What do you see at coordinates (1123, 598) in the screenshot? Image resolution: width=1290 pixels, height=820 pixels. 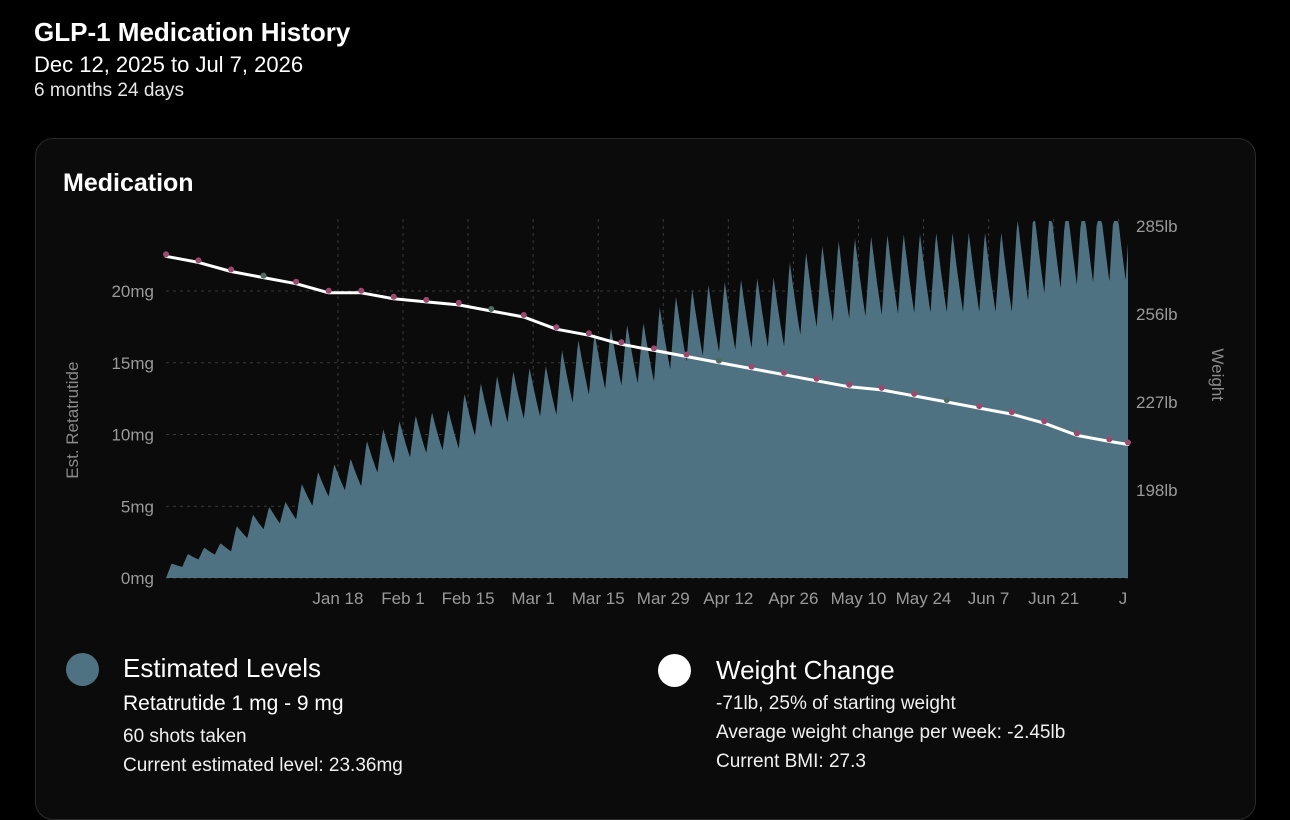 I see `x-tick-label: J` at bounding box center [1123, 598].